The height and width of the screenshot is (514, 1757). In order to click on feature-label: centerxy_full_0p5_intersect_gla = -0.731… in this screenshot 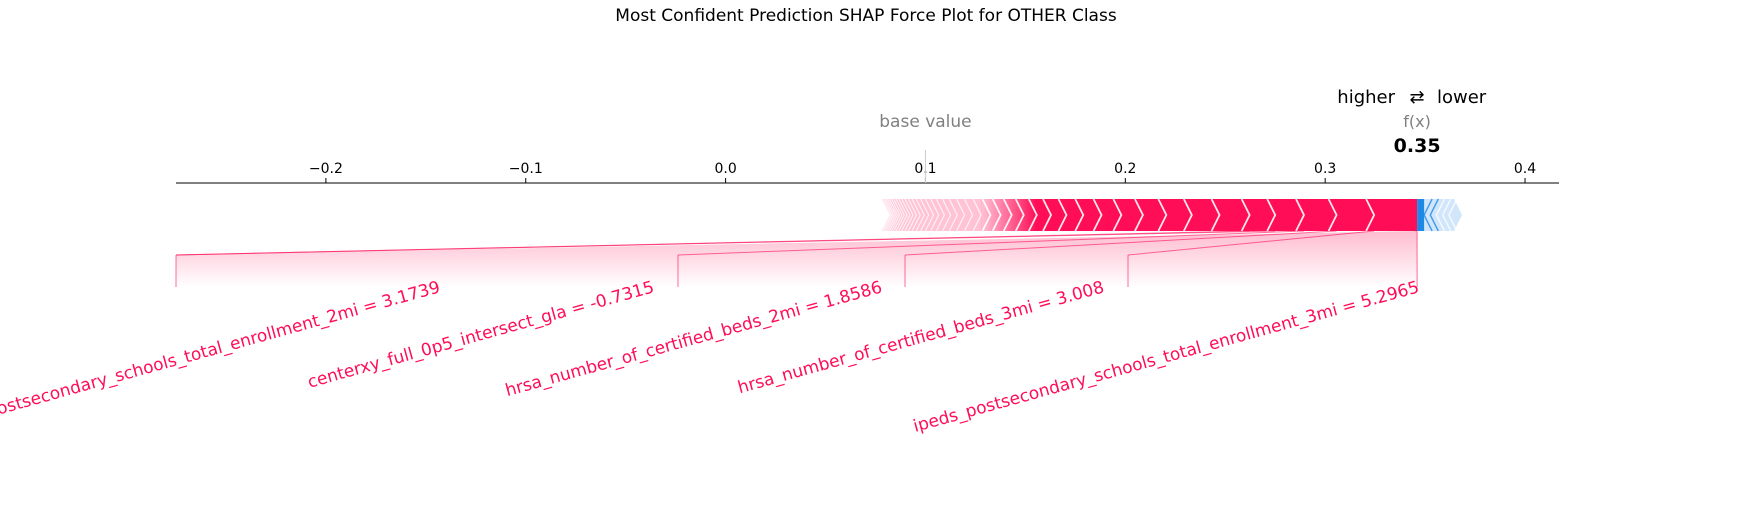, I will do `click(480, 335)`.